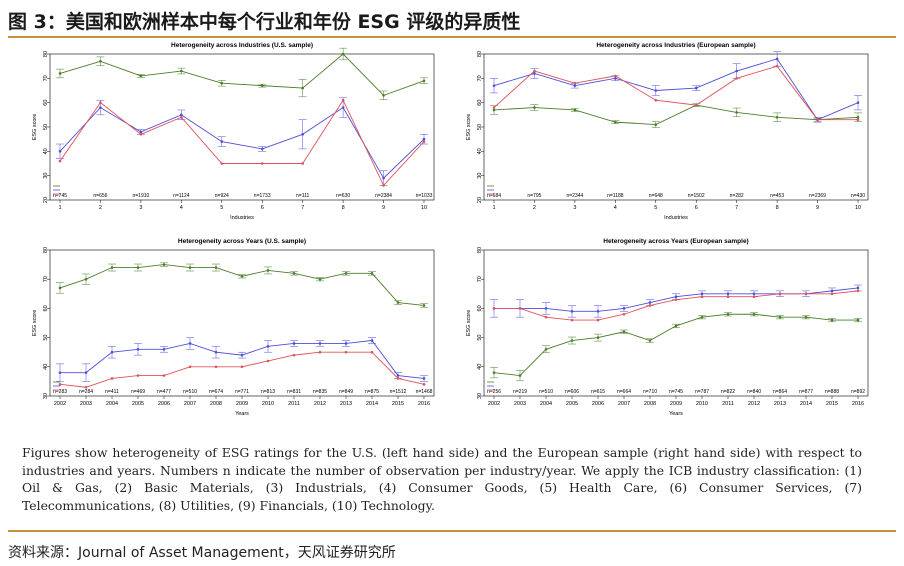 This screenshot has height=566, width=904. What do you see at coordinates (164, 404) in the screenshot?
I see `x-tick-label: 2006` at bounding box center [164, 404].